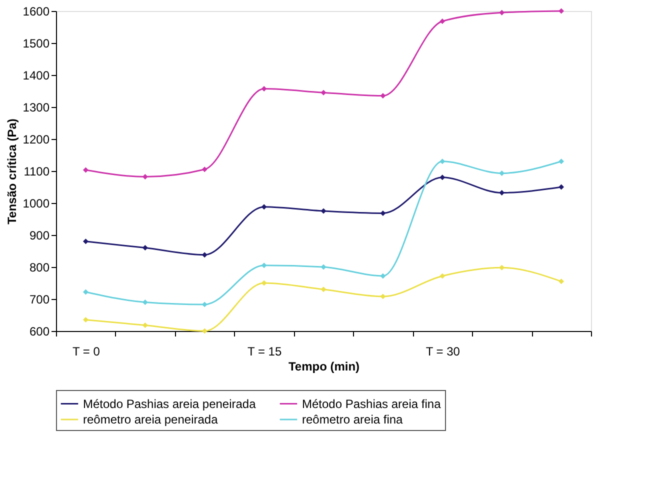  What do you see at coordinates (150, 419) in the screenshot?
I see `legend-label: reômetro areia peneirada` at bounding box center [150, 419].